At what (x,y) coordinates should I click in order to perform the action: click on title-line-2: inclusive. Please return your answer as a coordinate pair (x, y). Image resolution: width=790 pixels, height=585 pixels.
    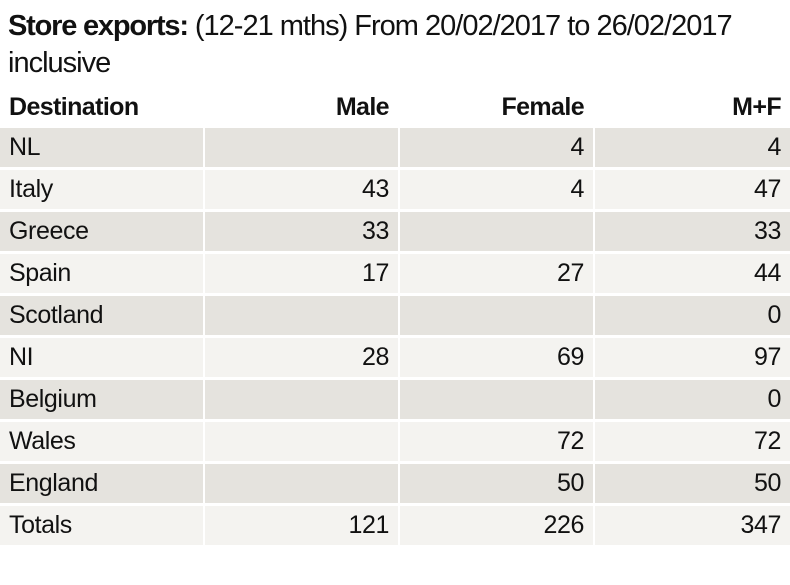
    Looking at the image, I should click on (59, 63).